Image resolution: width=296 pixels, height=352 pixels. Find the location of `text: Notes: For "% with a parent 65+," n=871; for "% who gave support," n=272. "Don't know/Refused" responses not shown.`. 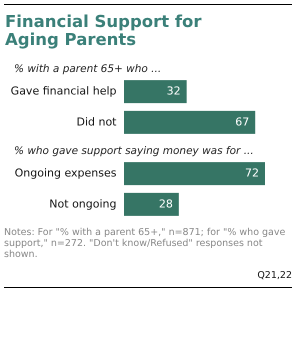

text: Notes: For "% with a parent 65+," n=871; for "% who gave support," n=272. "Don't know/Refused" responses not shown. is located at coordinates (145, 243).